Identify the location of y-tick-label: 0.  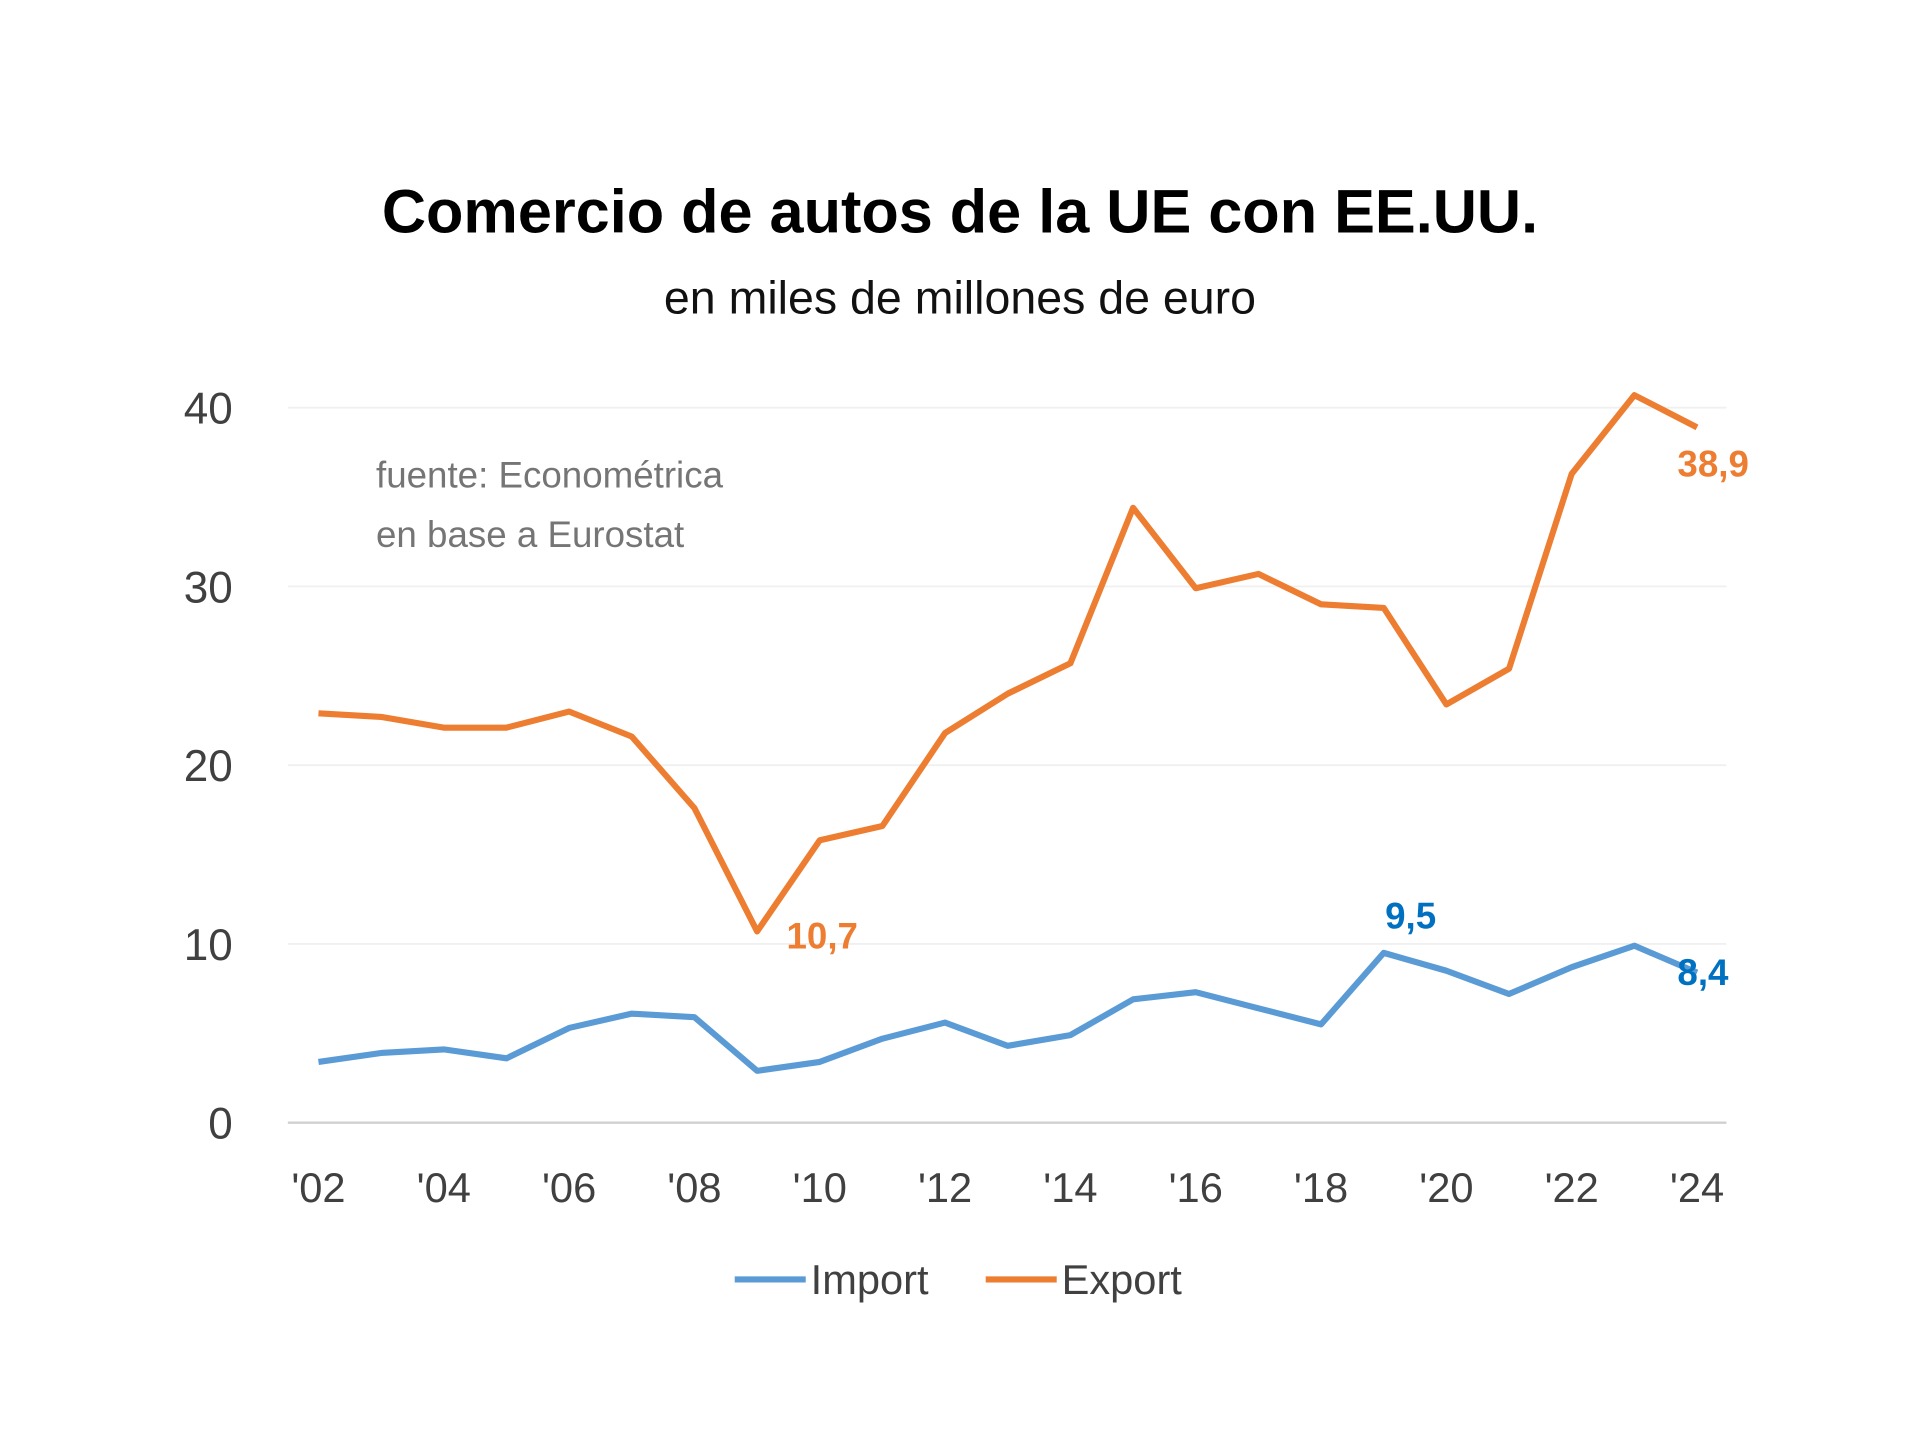
(220, 1124).